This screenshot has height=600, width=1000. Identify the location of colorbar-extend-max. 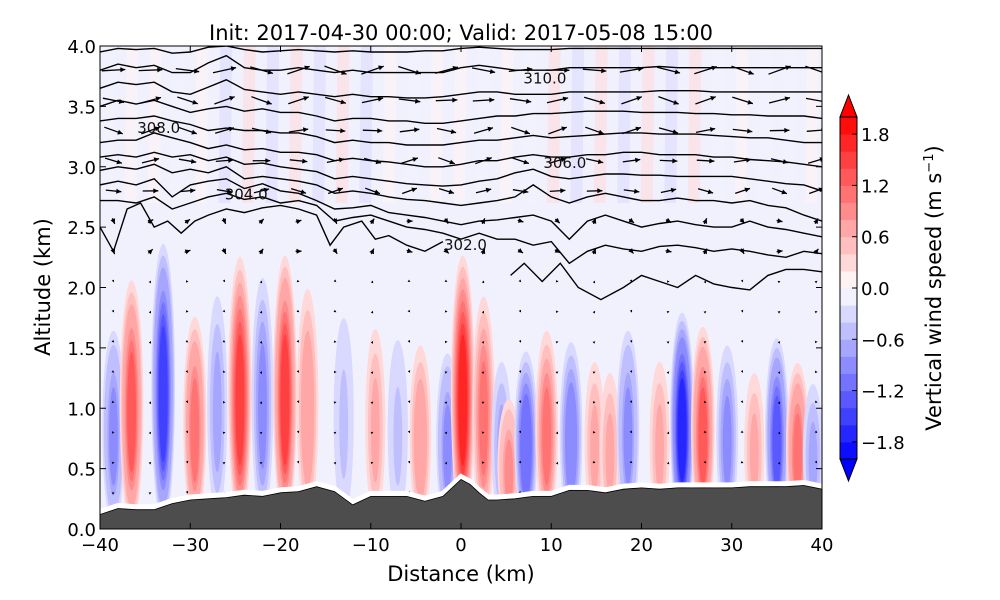
(848, 105).